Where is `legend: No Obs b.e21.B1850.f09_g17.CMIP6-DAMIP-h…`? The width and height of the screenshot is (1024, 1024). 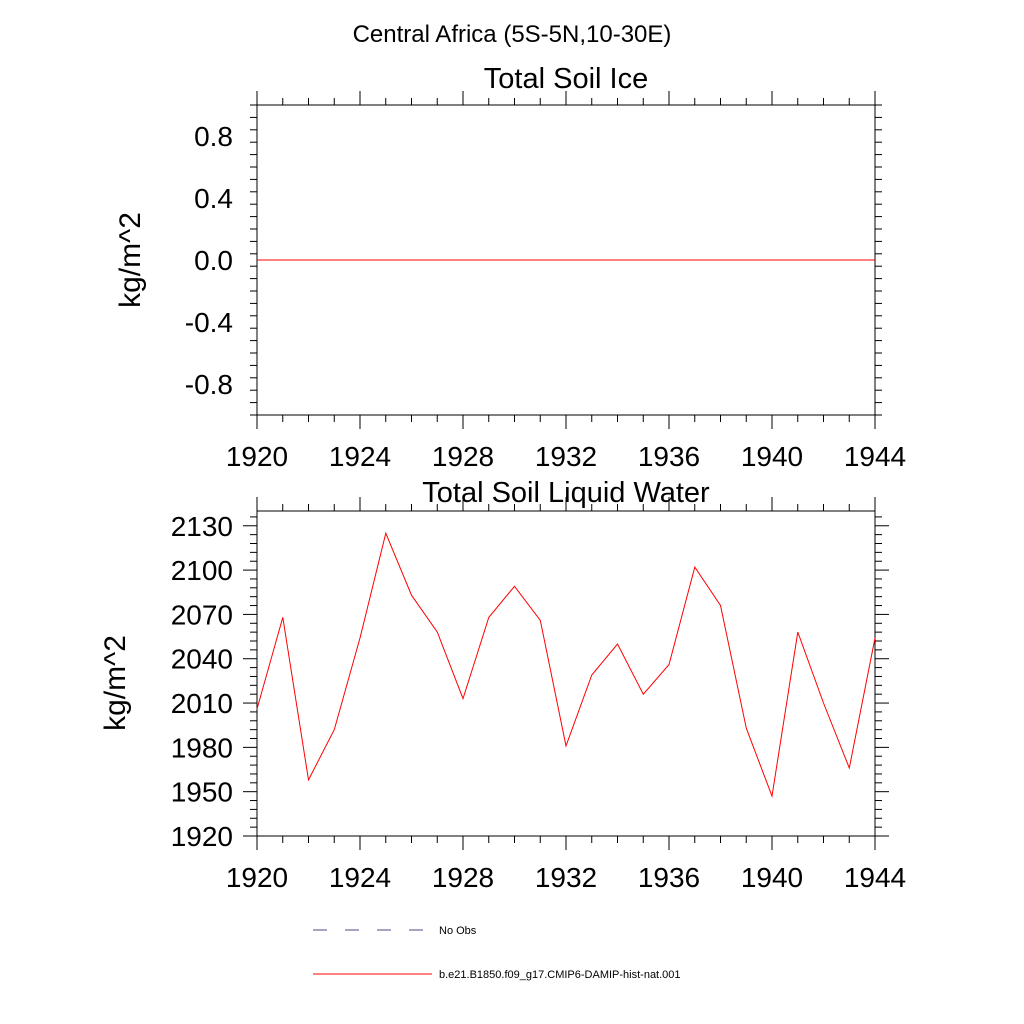 legend: No Obs b.e21.B1850.f09_g17.CMIP6-DAMIP-h… is located at coordinates (497, 953).